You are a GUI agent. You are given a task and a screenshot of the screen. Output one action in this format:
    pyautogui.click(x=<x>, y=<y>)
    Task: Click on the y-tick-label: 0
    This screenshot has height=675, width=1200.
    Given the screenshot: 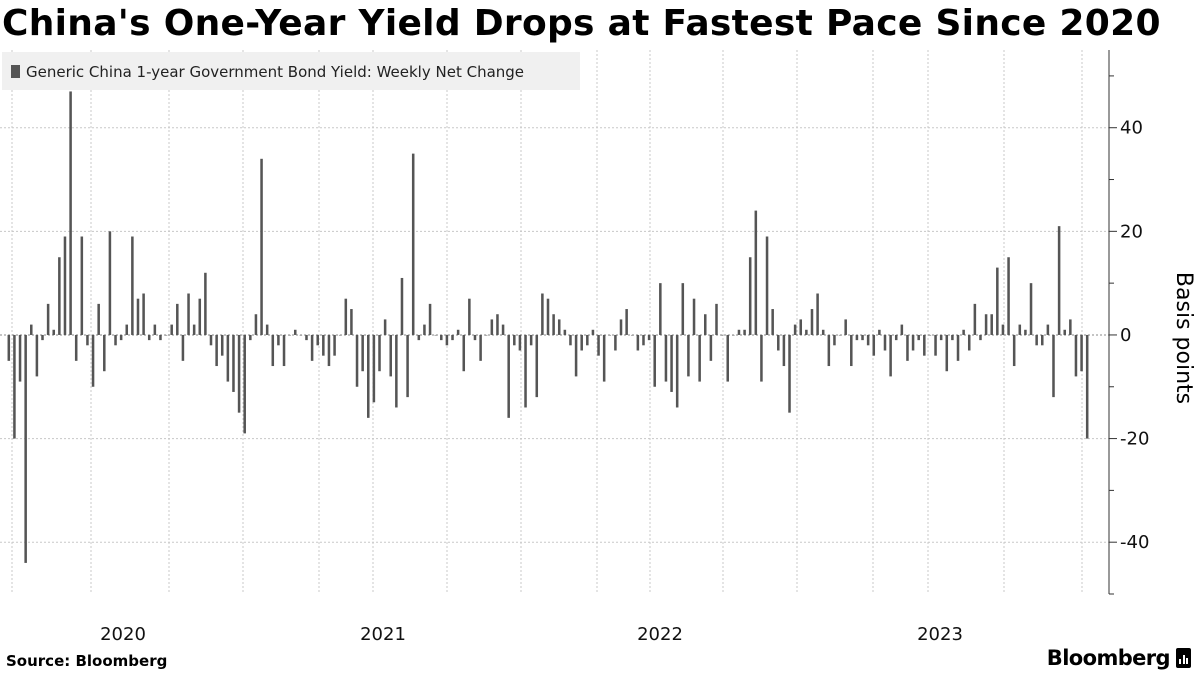 What is the action you would take?
    pyautogui.click(x=1125, y=335)
    